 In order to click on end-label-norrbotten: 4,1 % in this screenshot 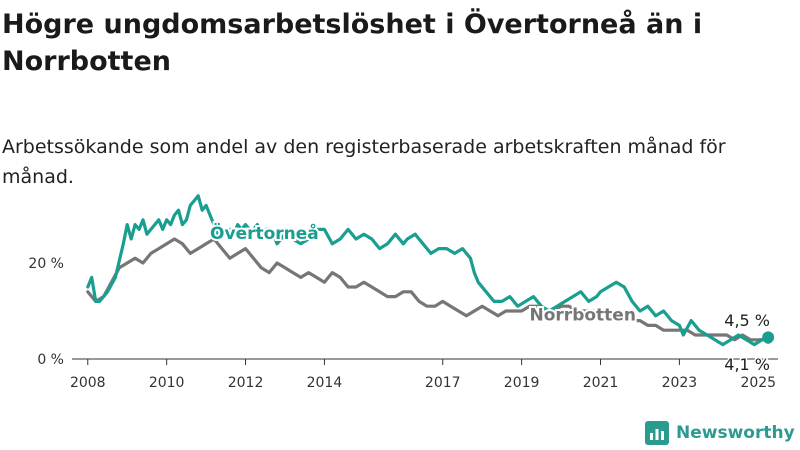, I will do `click(747, 364)`.